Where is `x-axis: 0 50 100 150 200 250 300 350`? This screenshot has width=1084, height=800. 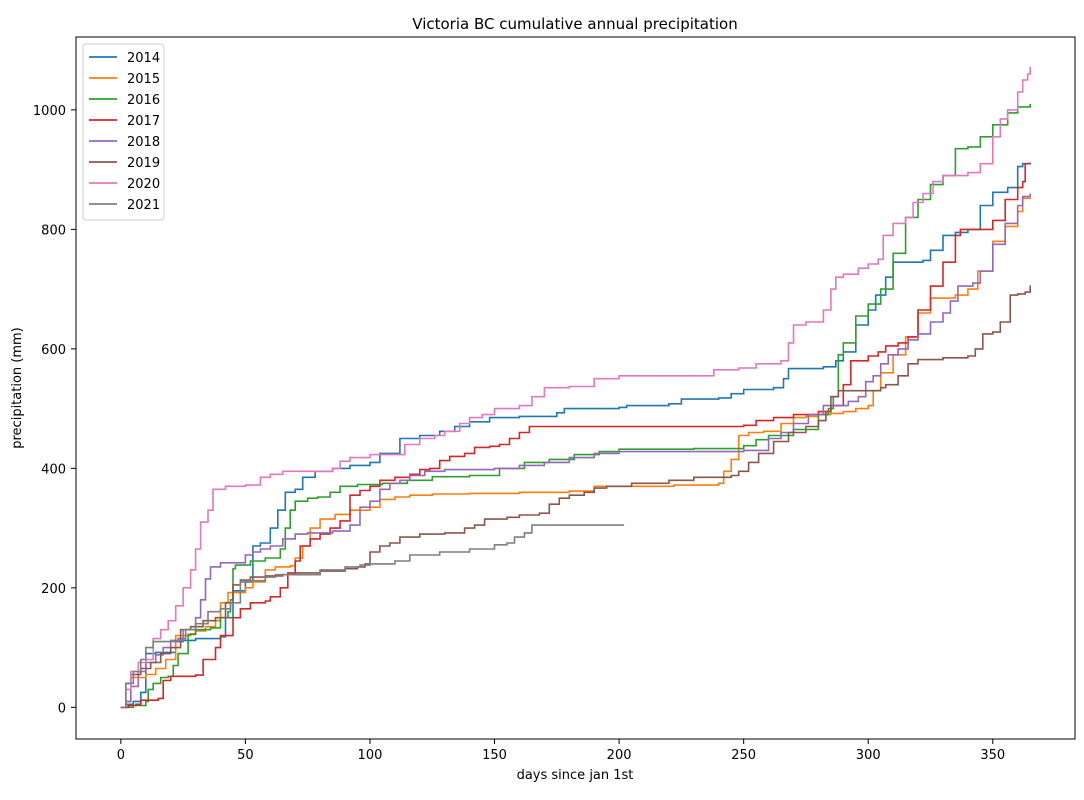 x-axis: 0 50 100 150 200 250 300 350 is located at coordinates (561, 751).